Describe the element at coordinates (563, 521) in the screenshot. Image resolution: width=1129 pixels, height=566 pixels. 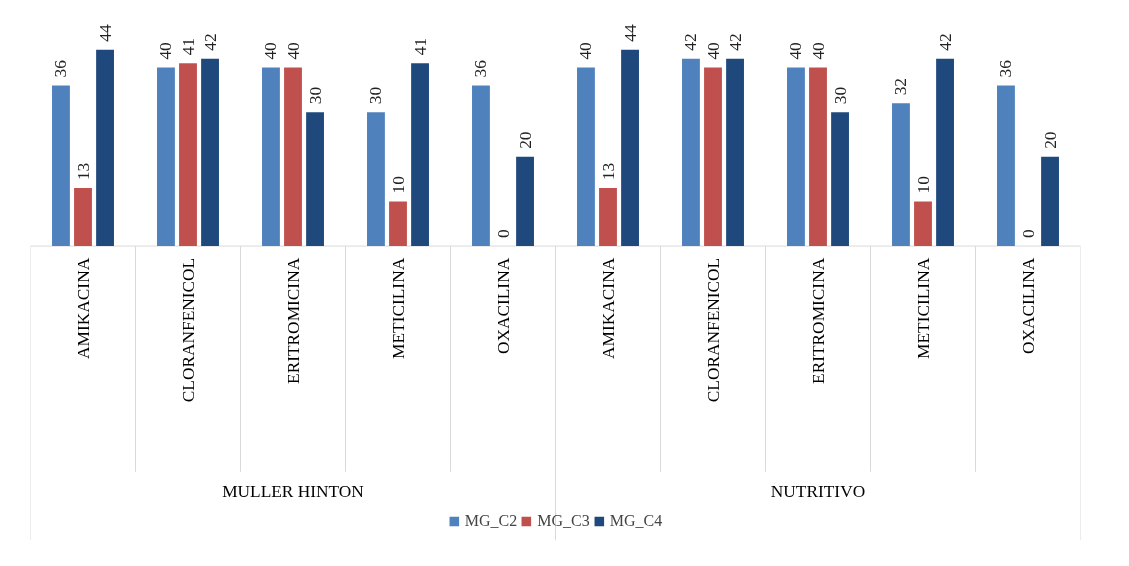
I see `legend-label: MG_C3` at that location.